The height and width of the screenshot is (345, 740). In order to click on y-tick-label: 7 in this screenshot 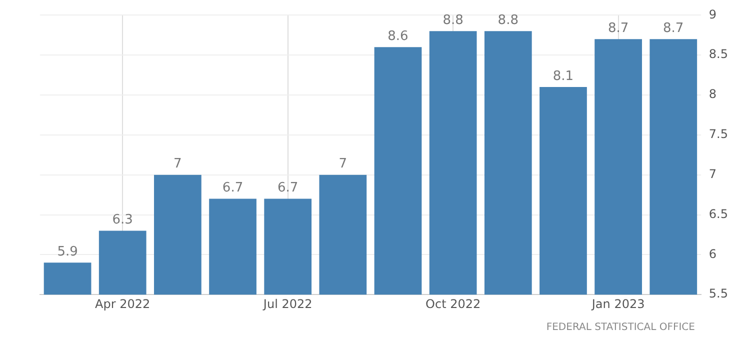, I will do `click(712, 173)`.